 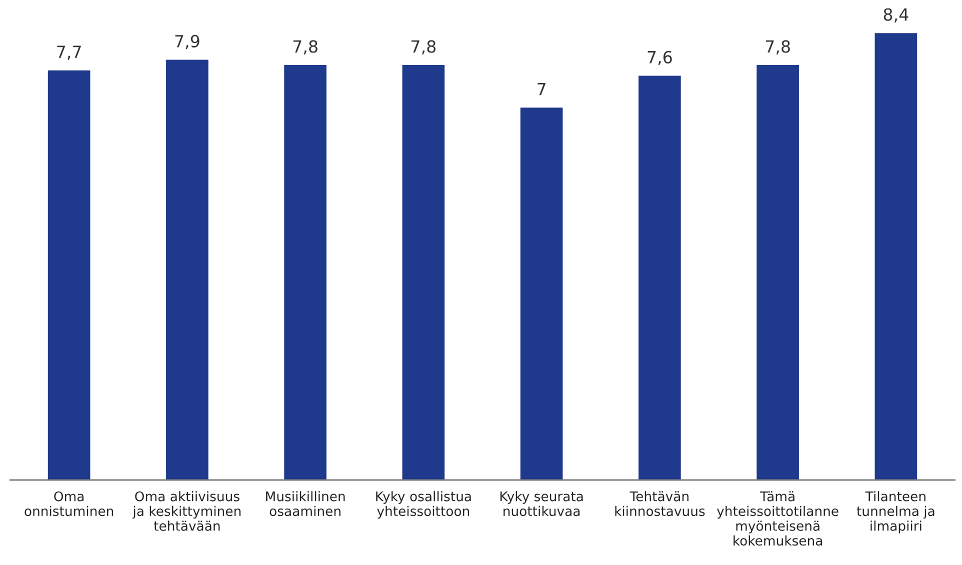 What do you see at coordinates (895, 512) in the screenshot?
I see `x-tick-label: Tilanteen tunnelma ja ilmapiiri` at bounding box center [895, 512].